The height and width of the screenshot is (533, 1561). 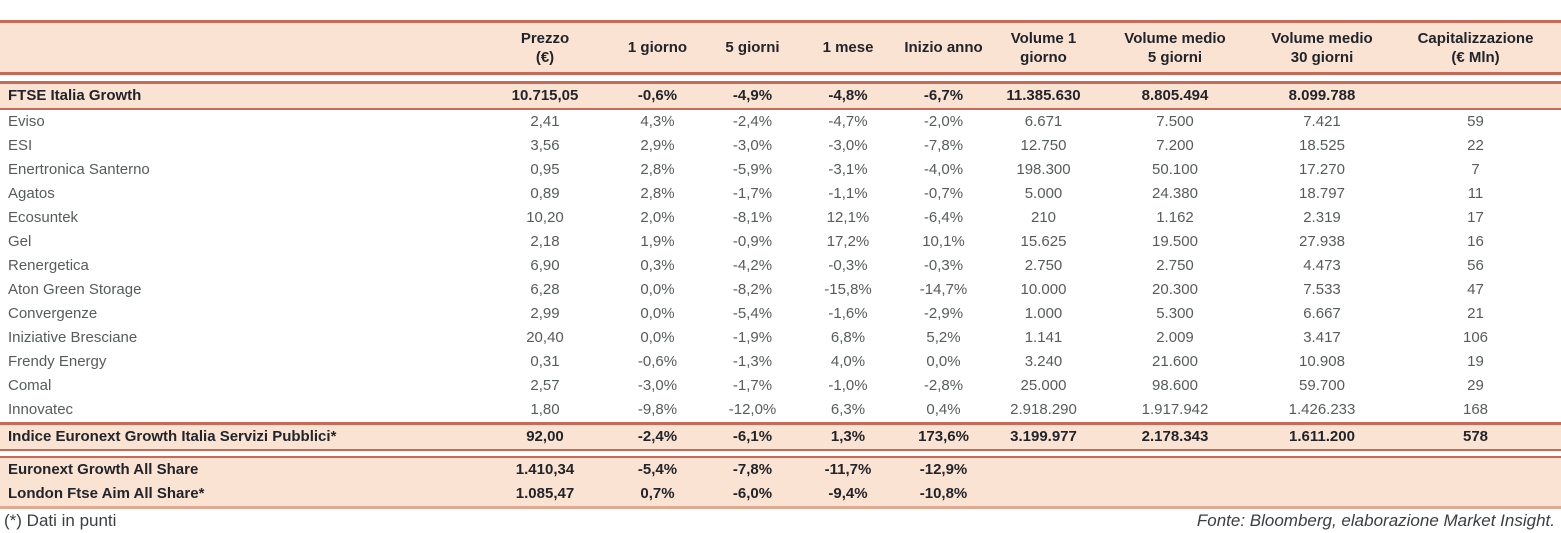 What do you see at coordinates (1322, 38) in the screenshot?
I see `header-label: Volume medio` at bounding box center [1322, 38].